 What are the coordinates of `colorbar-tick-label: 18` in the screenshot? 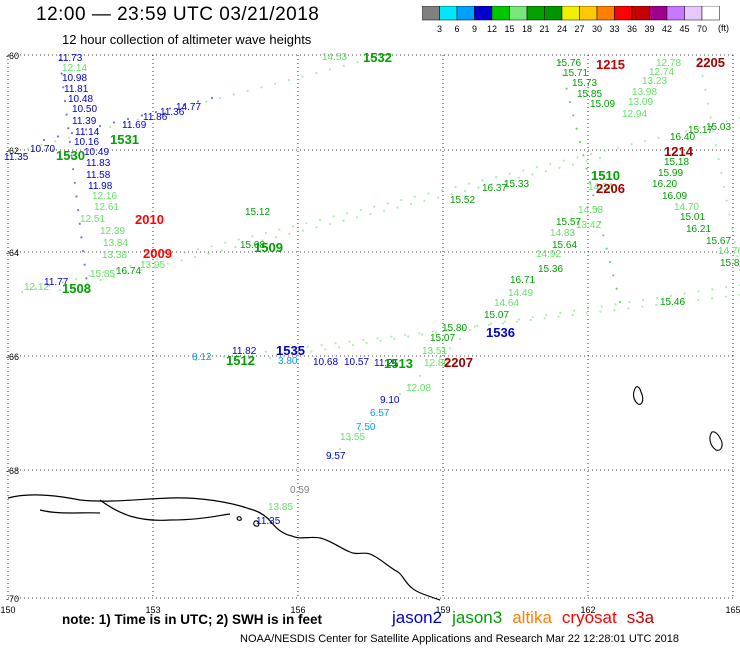 It's located at (527, 29).